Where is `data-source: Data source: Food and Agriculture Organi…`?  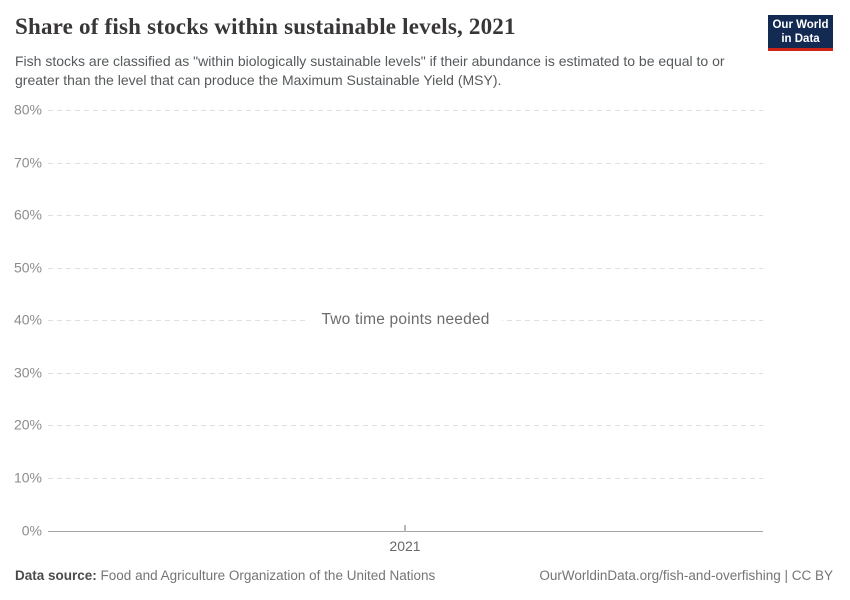
data-source: Data source: Food and Agriculture Organi… is located at coordinates (225, 575).